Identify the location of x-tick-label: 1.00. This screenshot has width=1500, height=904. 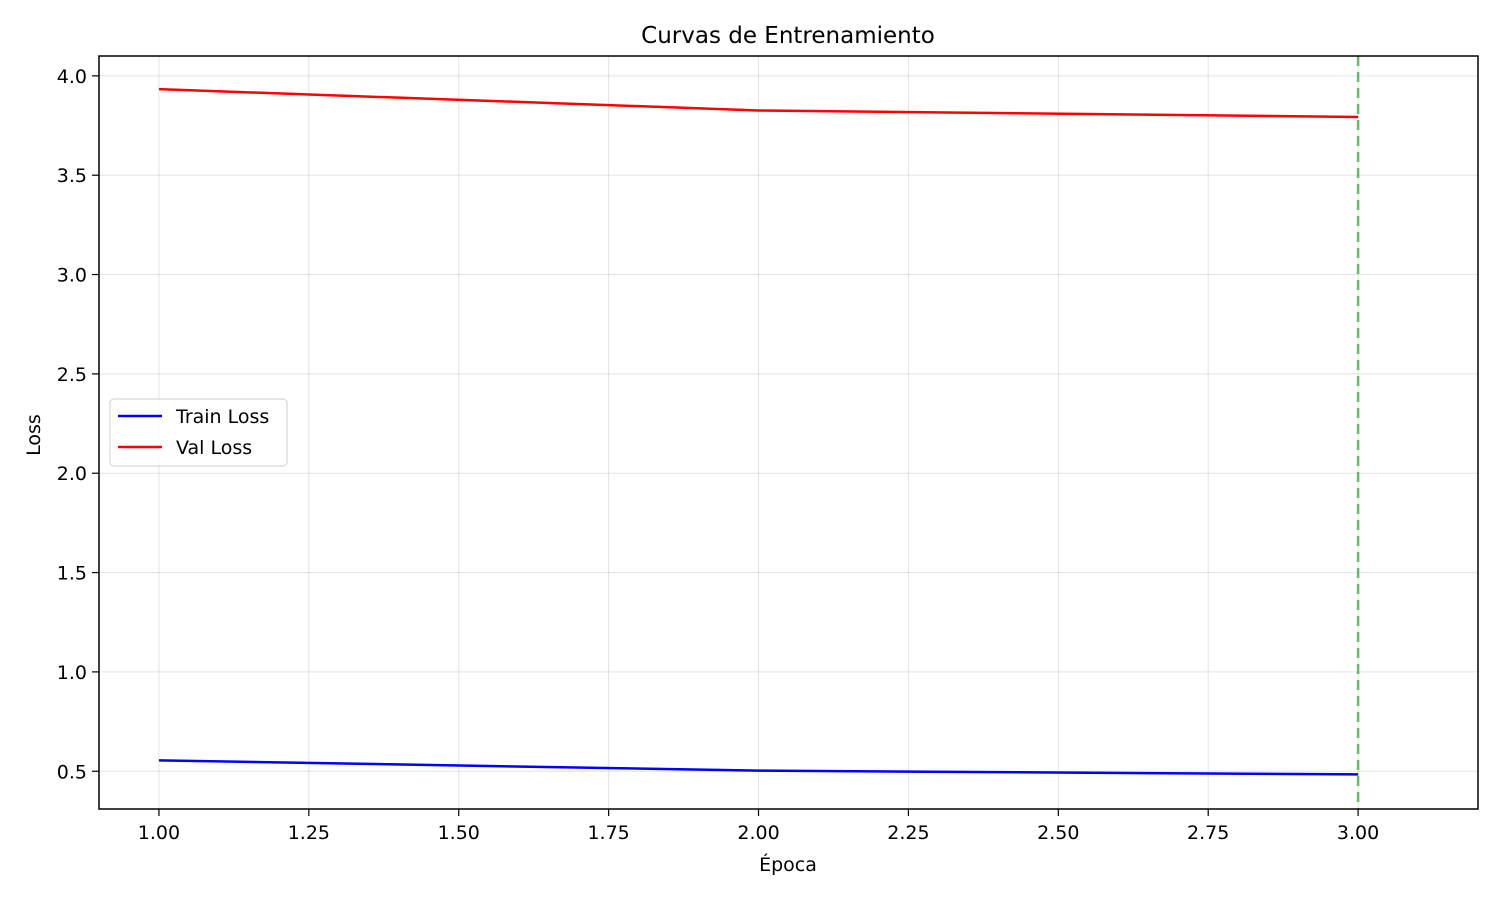
(159, 833).